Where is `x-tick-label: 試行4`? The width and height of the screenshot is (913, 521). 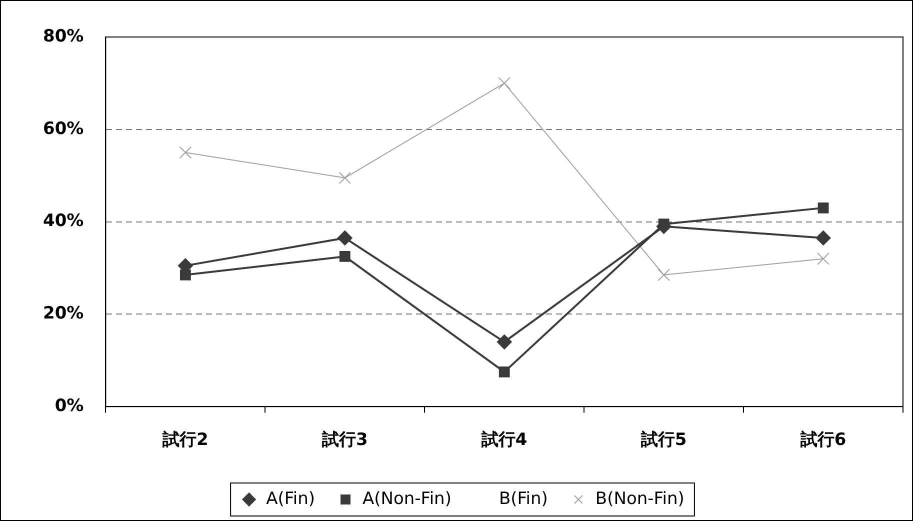
x-tick-label: 試行4 is located at coordinates (504, 440).